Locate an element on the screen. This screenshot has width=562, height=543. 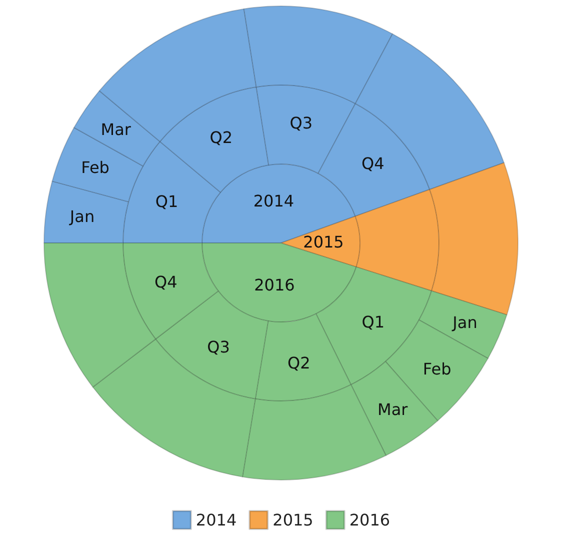
legend-label: 2014 is located at coordinates (216, 520).